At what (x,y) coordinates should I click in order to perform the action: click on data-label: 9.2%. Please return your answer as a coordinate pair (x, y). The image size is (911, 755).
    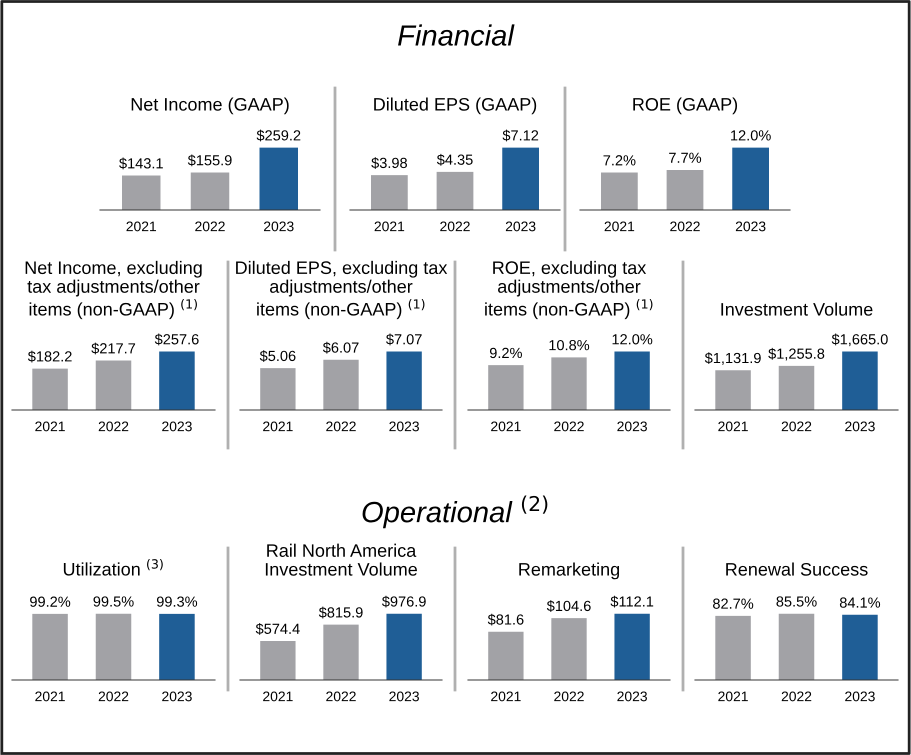
    Looking at the image, I should click on (506, 353).